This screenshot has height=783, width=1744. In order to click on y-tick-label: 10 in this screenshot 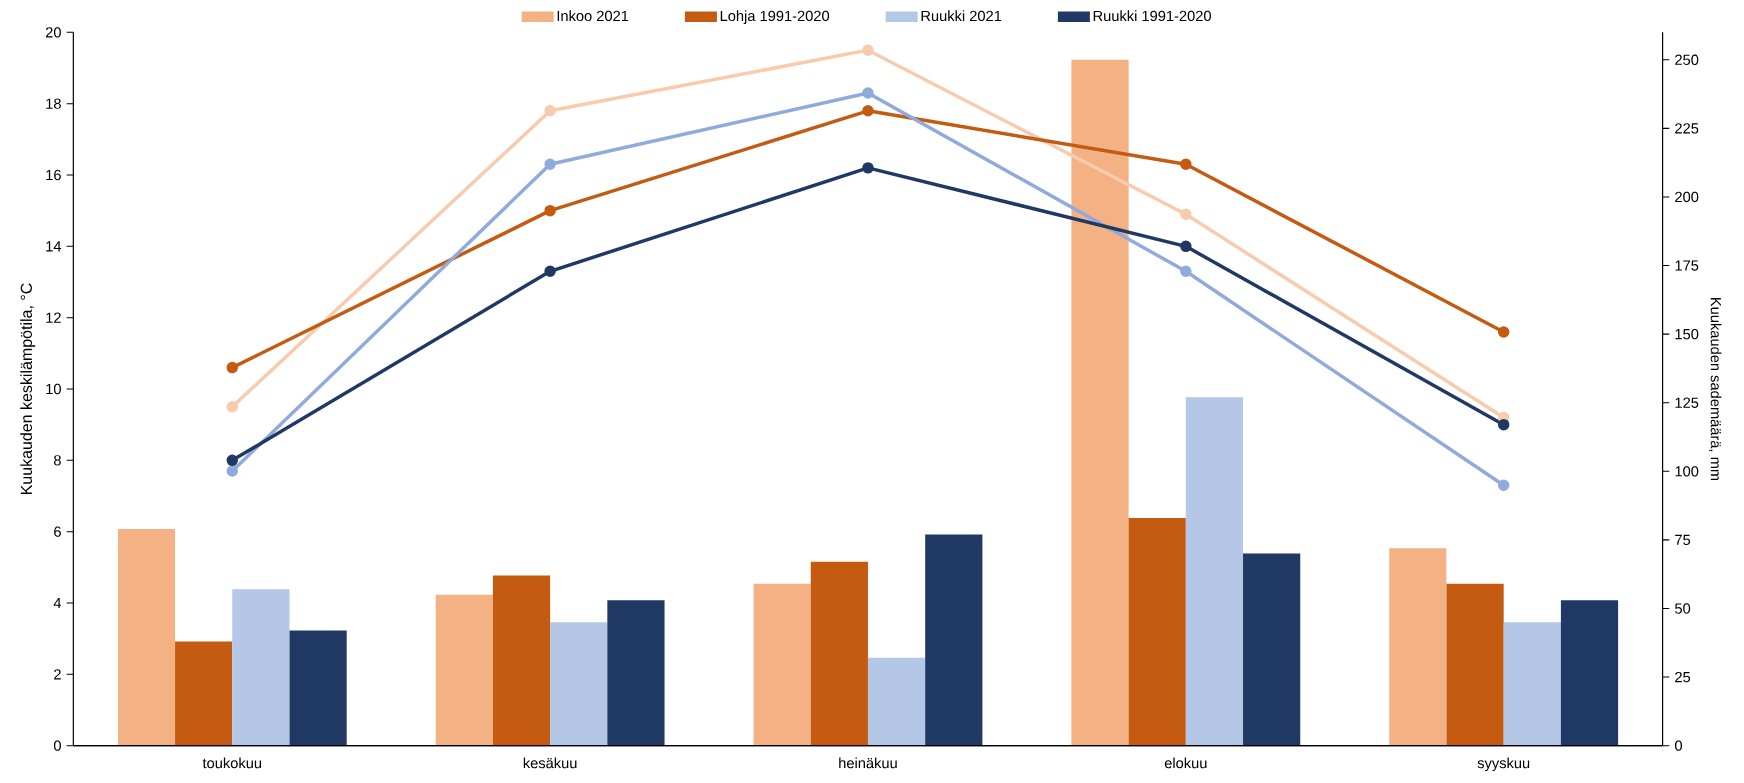, I will do `click(53, 389)`.